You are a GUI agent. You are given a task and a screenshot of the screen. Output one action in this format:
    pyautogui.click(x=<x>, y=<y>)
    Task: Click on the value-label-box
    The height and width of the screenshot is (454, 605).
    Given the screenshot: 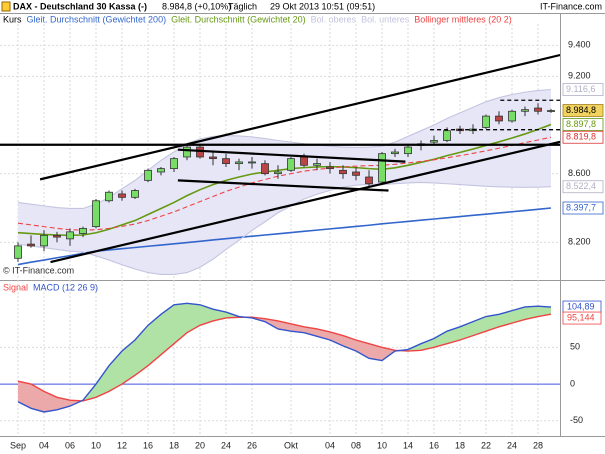 What is the action you would take?
    pyautogui.click(x=582, y=318)
    